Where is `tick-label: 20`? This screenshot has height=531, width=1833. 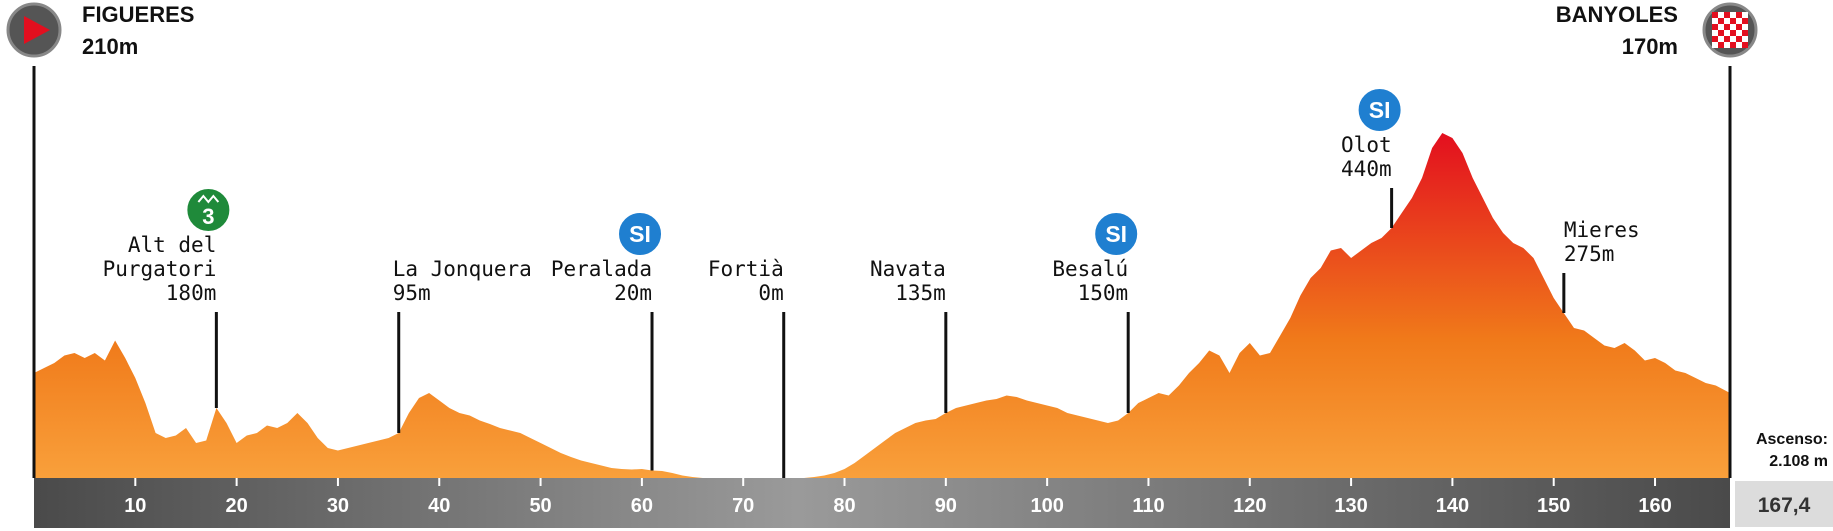 tick-label: 20 is located at coordinates (237, 506).